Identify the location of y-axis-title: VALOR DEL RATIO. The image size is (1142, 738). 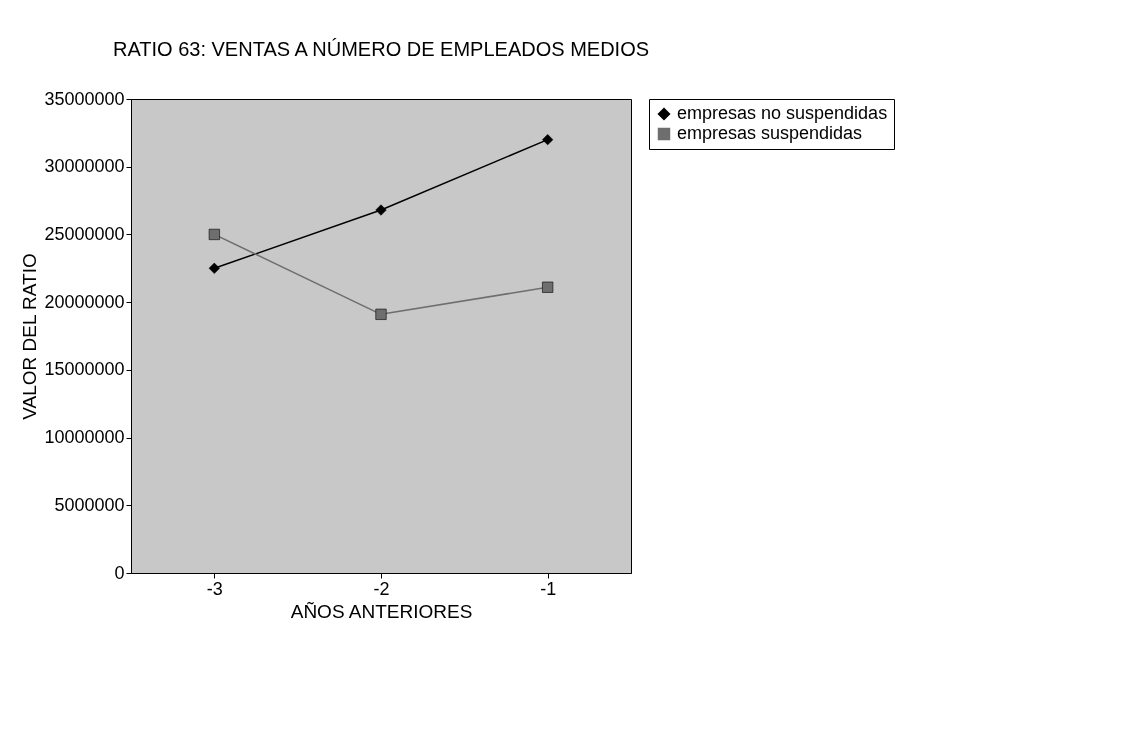
(30, 336).